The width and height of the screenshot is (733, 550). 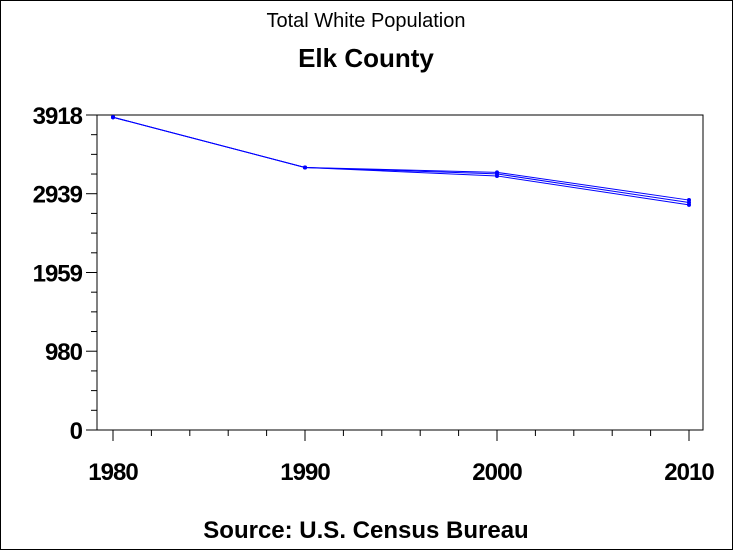 I want to click on y-tick-label: 0, so click(x=76, y=431).